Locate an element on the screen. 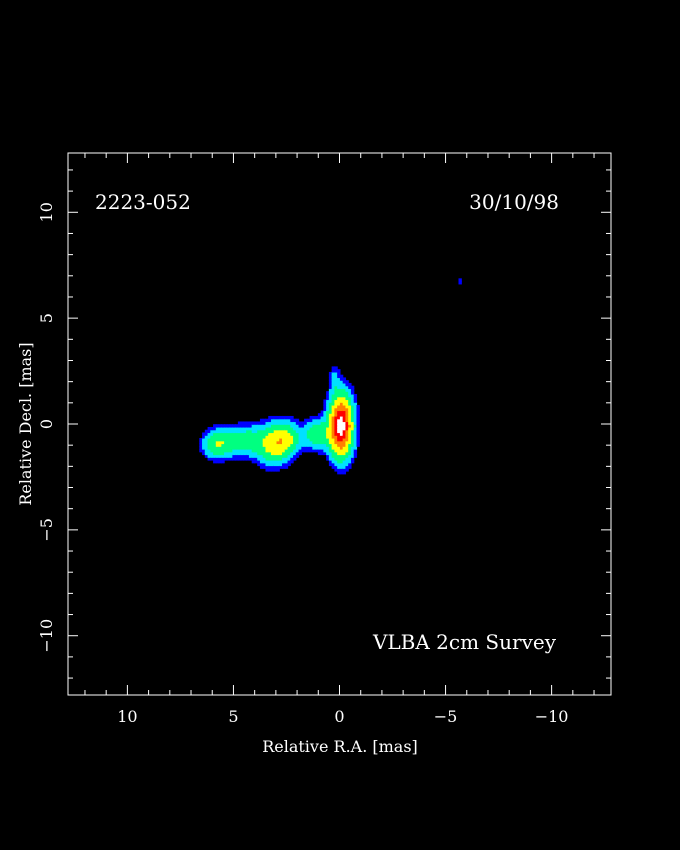 The image size is (680, 850). x-tick-label: 5 is located at coordinates (233, 716).